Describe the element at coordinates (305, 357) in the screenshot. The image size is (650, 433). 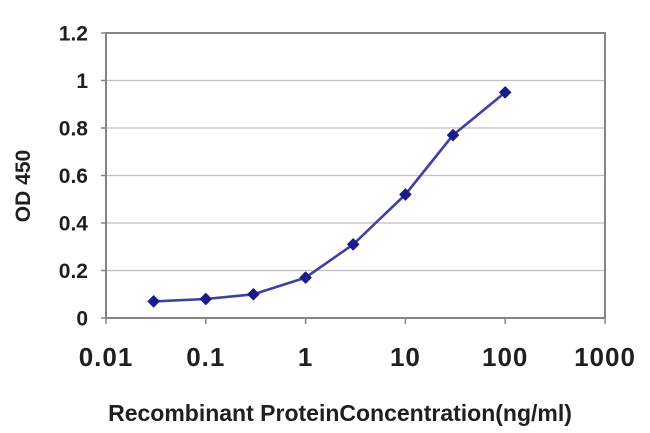
I see `x-tick-label: 1` at that location.